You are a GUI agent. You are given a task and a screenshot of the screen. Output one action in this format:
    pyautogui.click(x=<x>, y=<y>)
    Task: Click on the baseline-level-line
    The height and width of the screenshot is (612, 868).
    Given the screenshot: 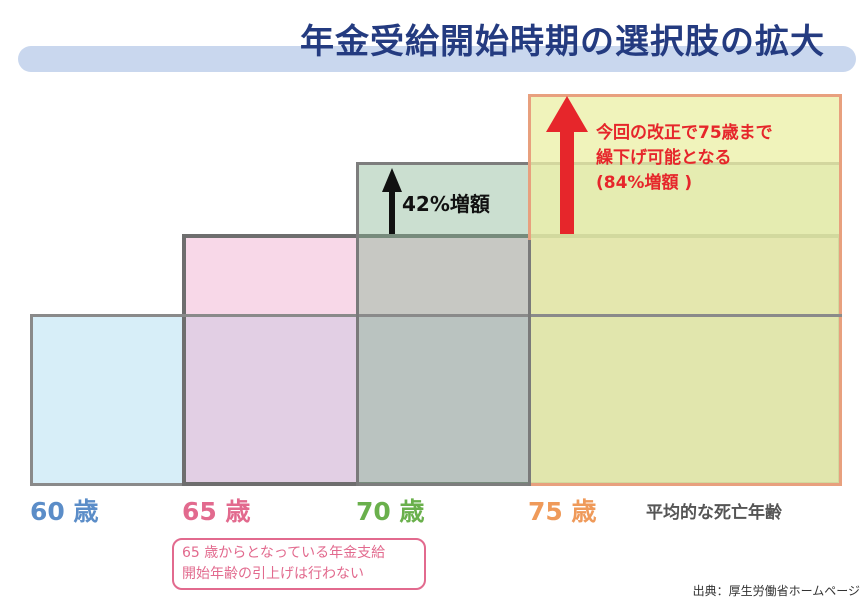 What is the action you would take?
    pyautogui.click(x=512, y=315)
    